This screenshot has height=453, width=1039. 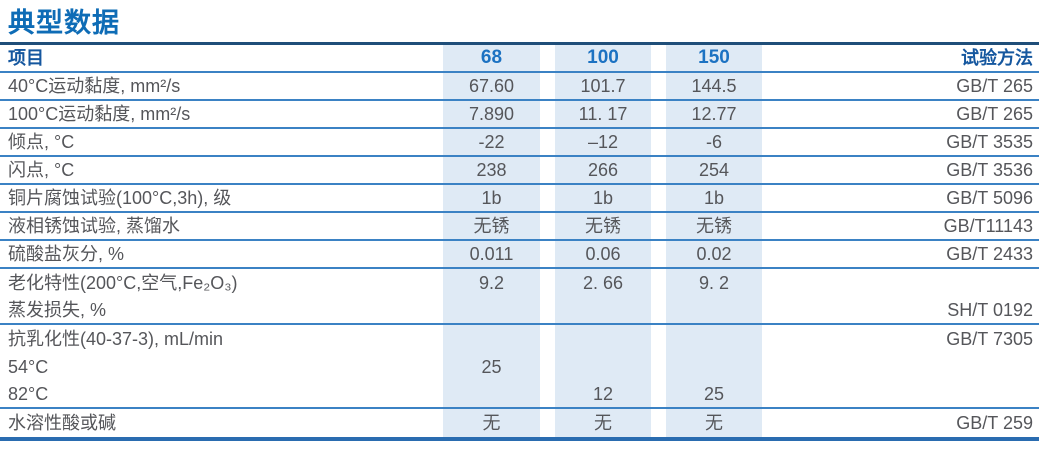 I want to click on table-header-row: 项目 68 100 150 试验方法, so click(x=519, y=59).